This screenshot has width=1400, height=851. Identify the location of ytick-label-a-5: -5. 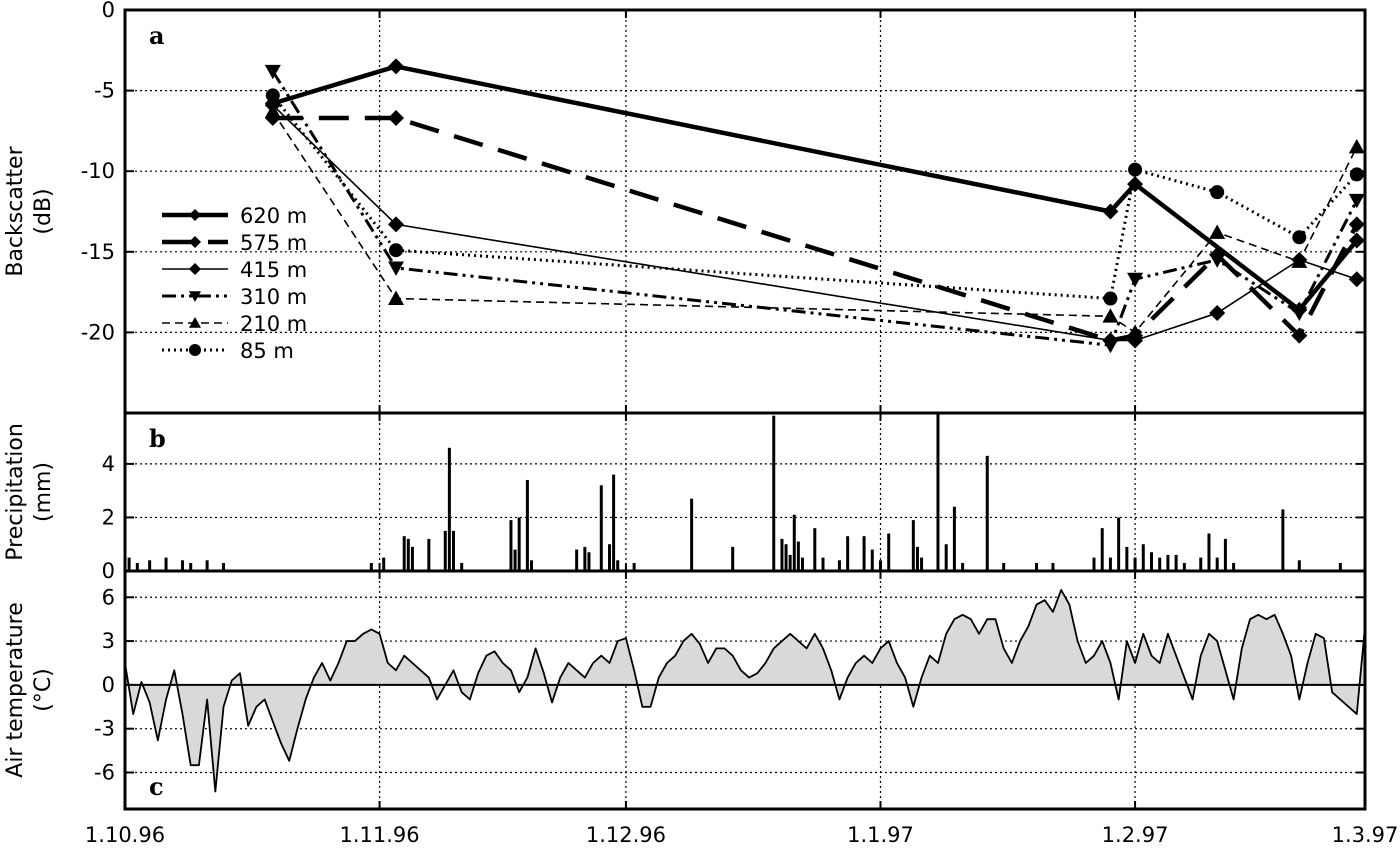
(104, 91).